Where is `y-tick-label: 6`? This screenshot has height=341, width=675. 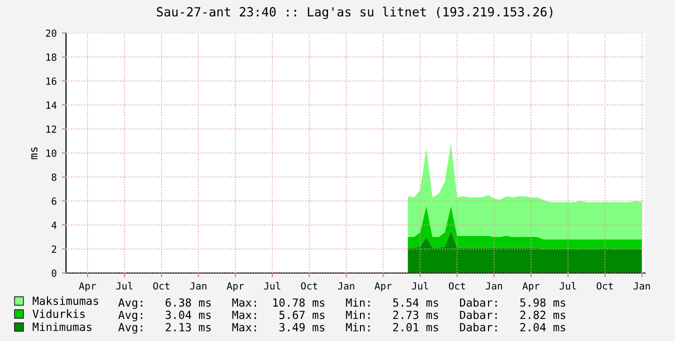
y-tick-label: 6 is located at coordinates (54, 201).